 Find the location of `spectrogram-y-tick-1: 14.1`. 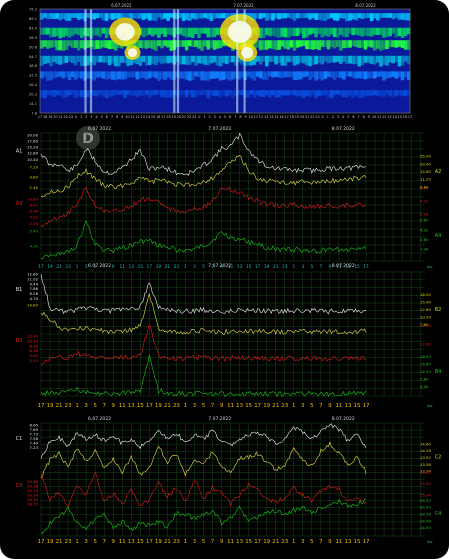

spectrogram-y-tick-1: 14.1 is located at coordinates (33, 104).